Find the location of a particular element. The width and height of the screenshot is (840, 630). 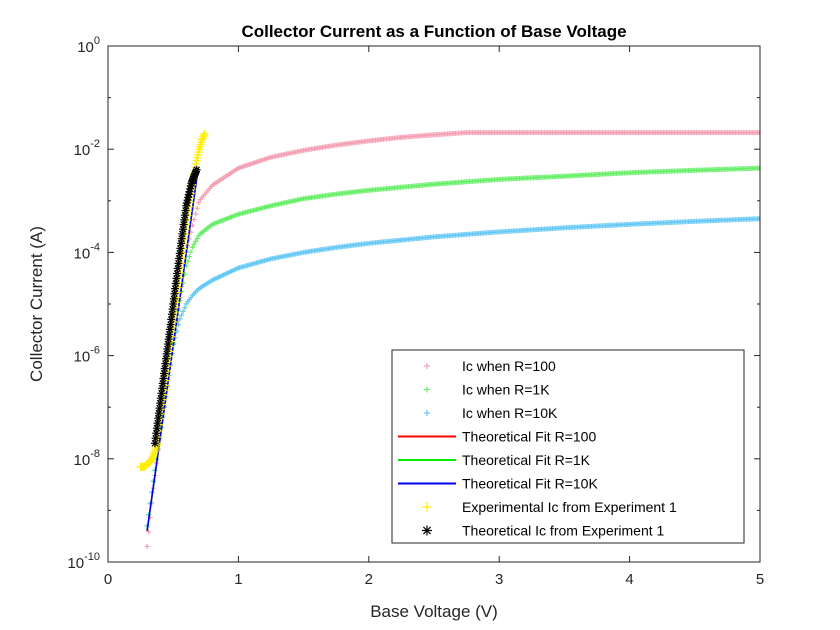

legend-item-6: Theoretical Fit R=10K is located at coordinates (498, 484).